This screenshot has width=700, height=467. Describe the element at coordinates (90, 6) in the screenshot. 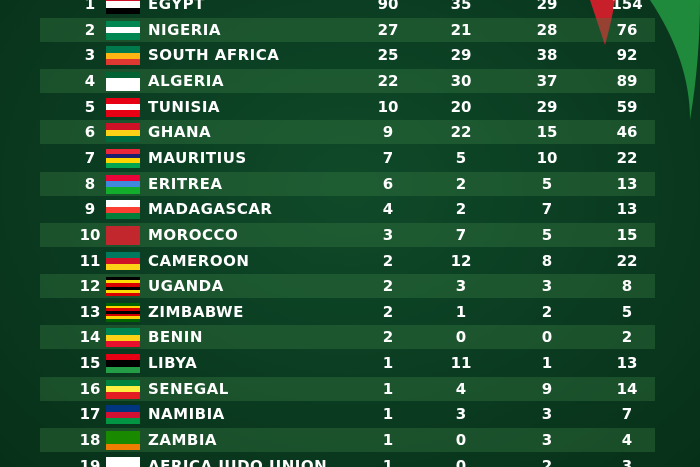

I see `rank: 1` at that location.